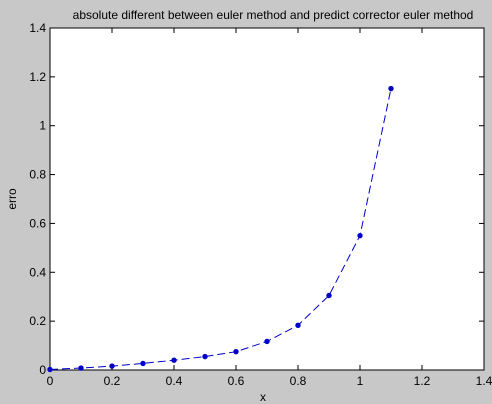 The height and width of the screenshot is (404, 492). I want to click on x-tick-label: 0, so click(50, 381).